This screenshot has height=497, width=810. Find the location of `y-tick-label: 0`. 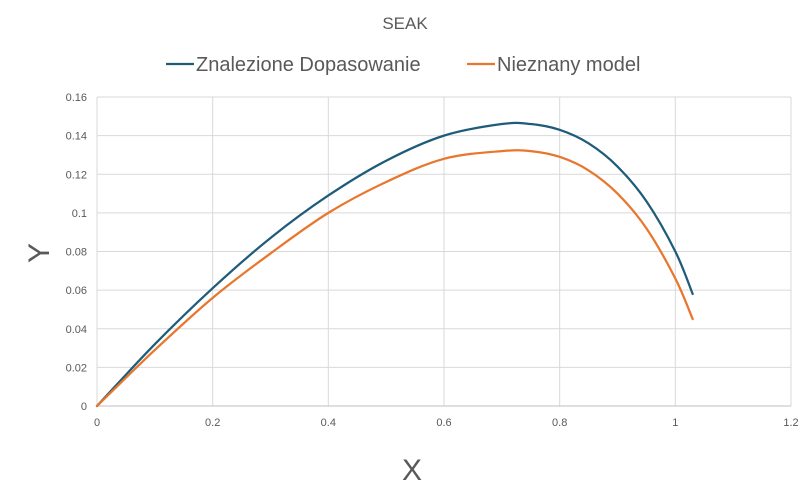

y-tick-label: 0 is located at coordinates (84, 407).